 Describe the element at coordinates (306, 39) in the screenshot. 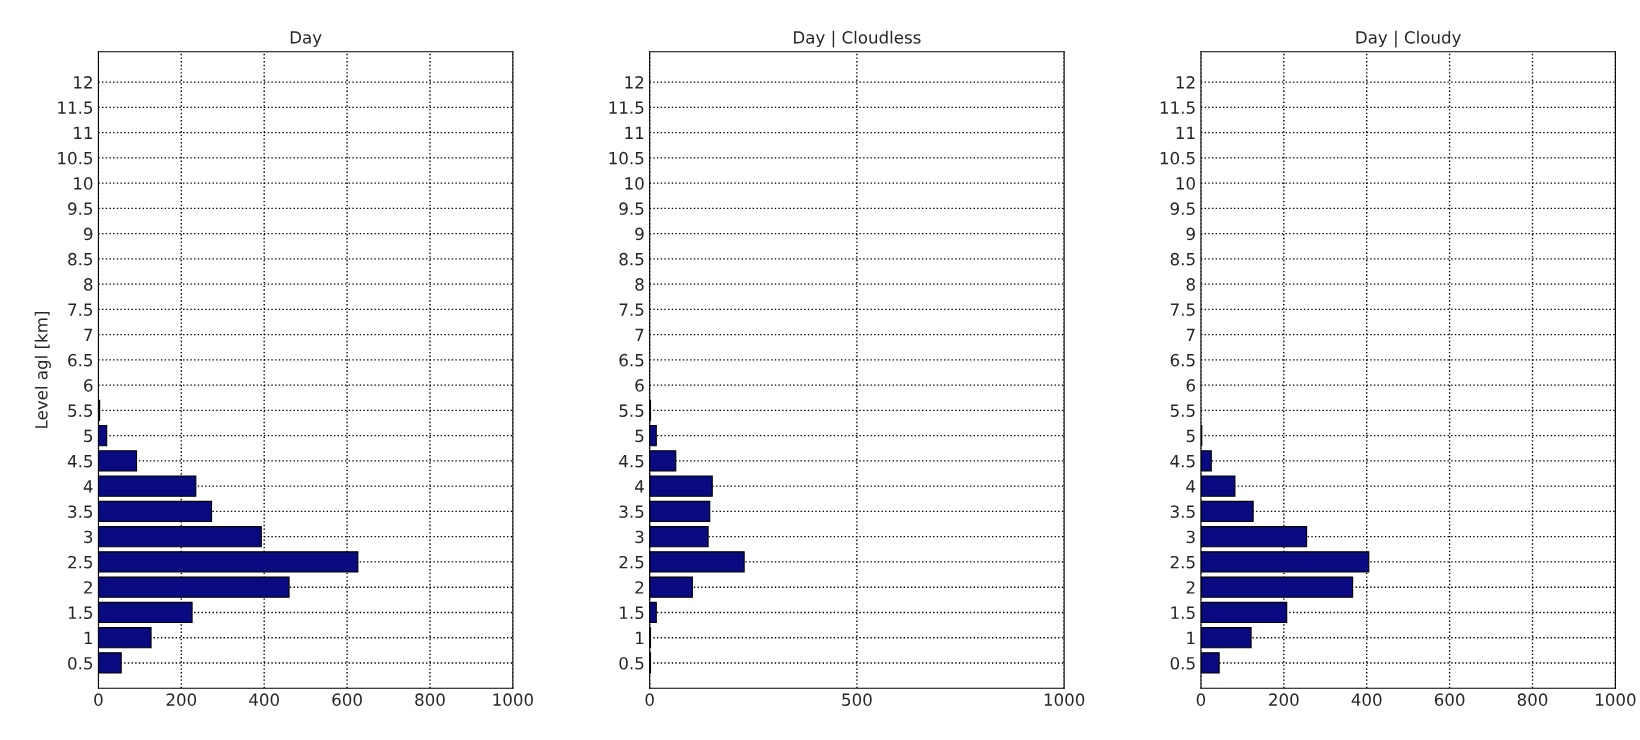

I see `chart-title: Day` at that location.